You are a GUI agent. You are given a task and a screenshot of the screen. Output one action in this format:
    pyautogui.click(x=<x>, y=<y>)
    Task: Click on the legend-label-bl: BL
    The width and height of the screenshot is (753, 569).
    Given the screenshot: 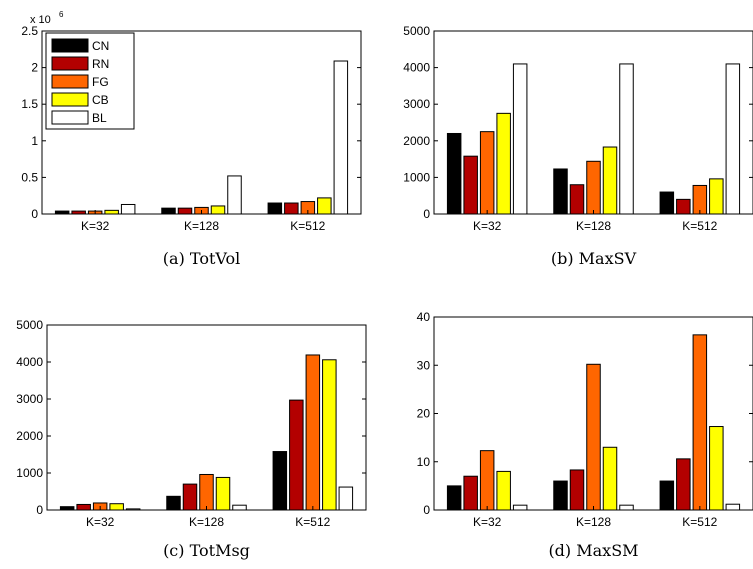 What is the action you would take?
    pyautogui.click(x=99, y=118)
    